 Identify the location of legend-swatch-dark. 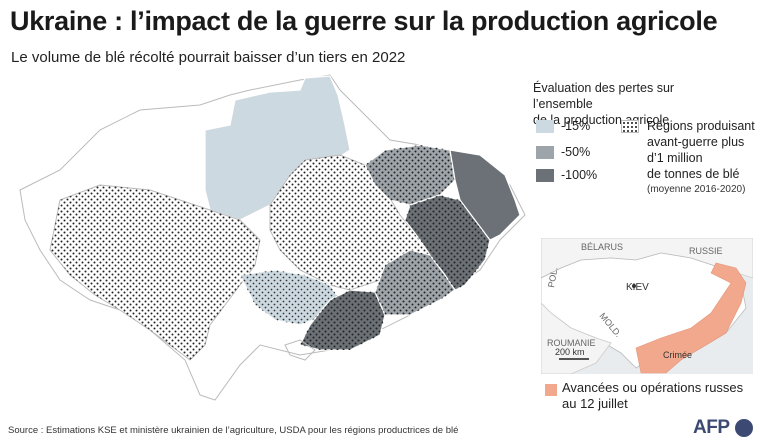
(545, 175).